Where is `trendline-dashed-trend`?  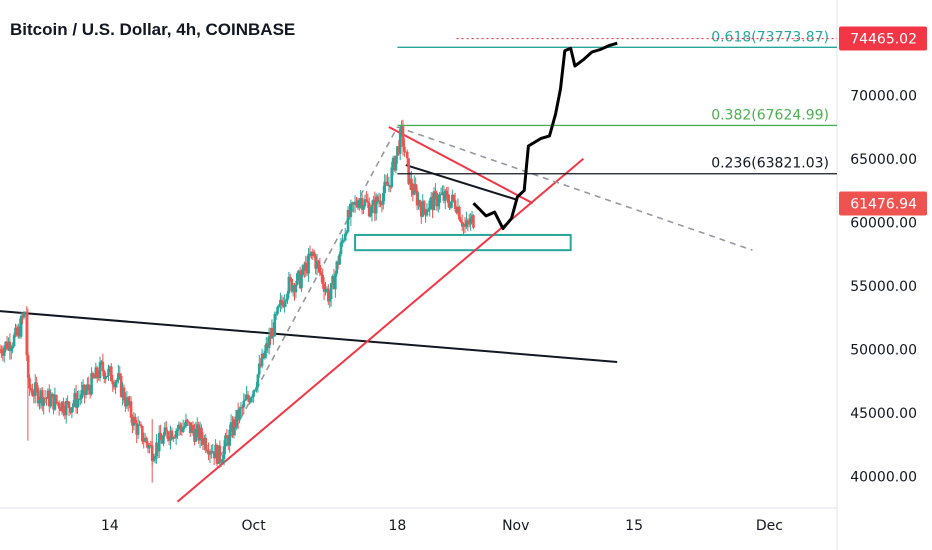
trendline-dashed-trend is located at coordinates (309, 292).